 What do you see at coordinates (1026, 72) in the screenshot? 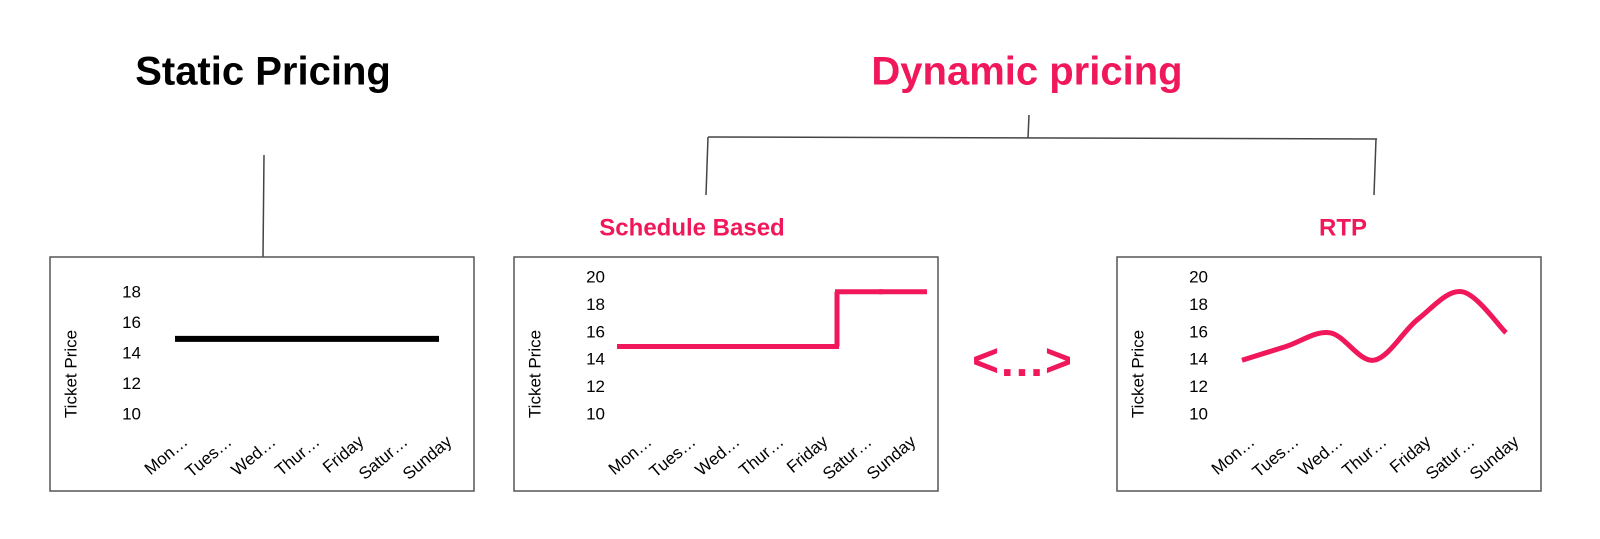
I see `dynamic-heading: Dynamic pricing` at bounding box center [1026, 72].